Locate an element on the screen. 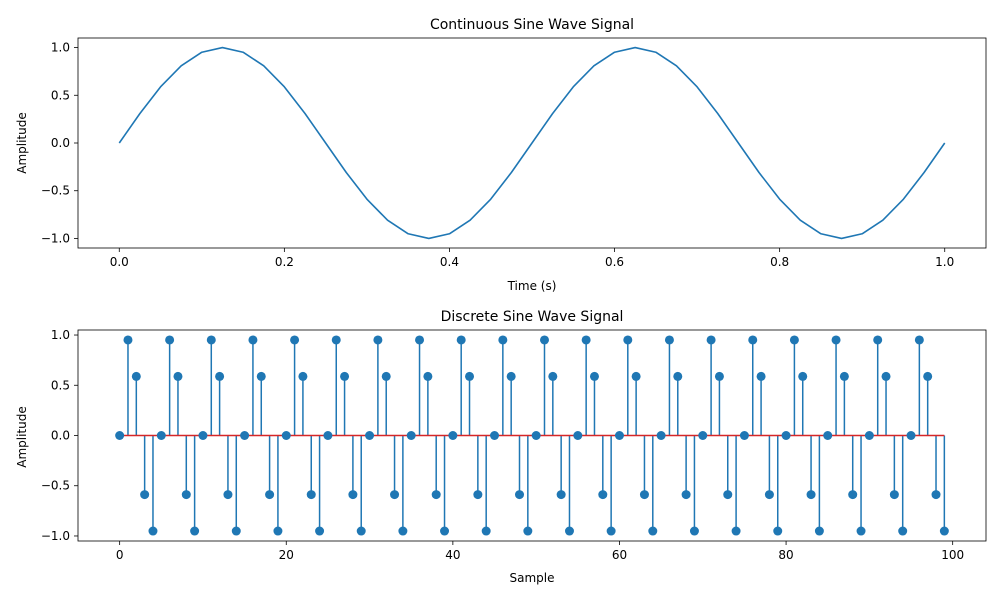  continuous-chart-x-ticks: 0.0 0.2 0.4 0.6 0.8 1.0 is located at coordinates (532, 258).